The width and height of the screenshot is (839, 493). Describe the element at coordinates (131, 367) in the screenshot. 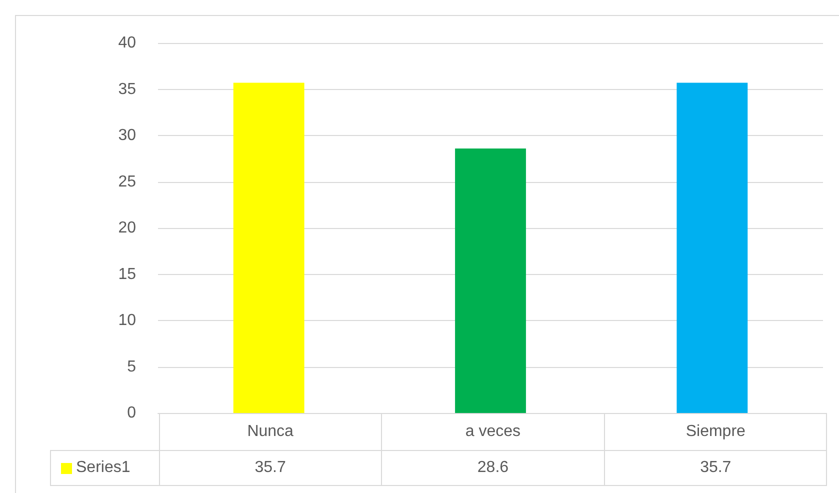

I see `y-tick-label: 5` at that location.